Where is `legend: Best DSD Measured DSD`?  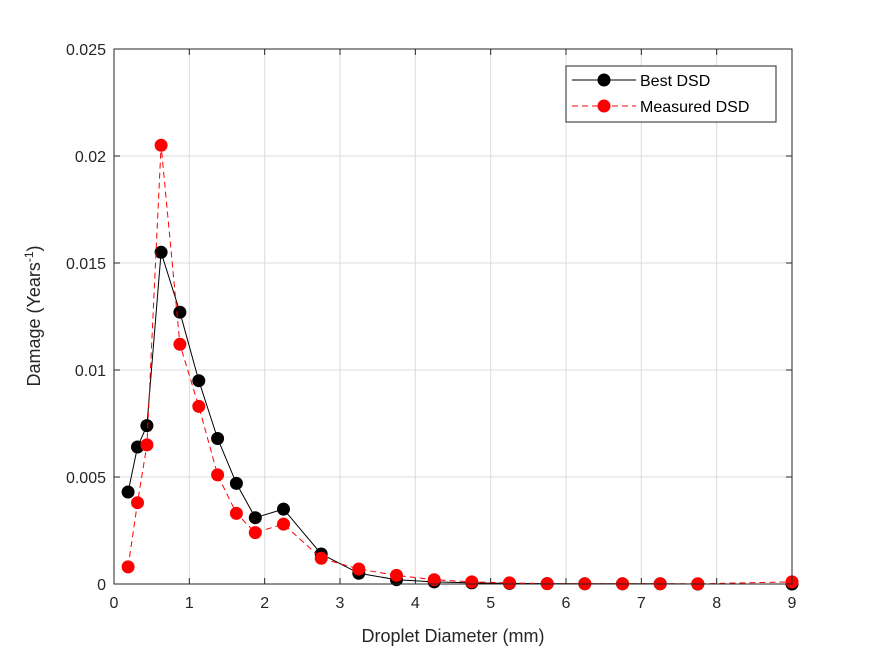
legend: Best DSD Measured DSD is located at coordinates (671, 94).